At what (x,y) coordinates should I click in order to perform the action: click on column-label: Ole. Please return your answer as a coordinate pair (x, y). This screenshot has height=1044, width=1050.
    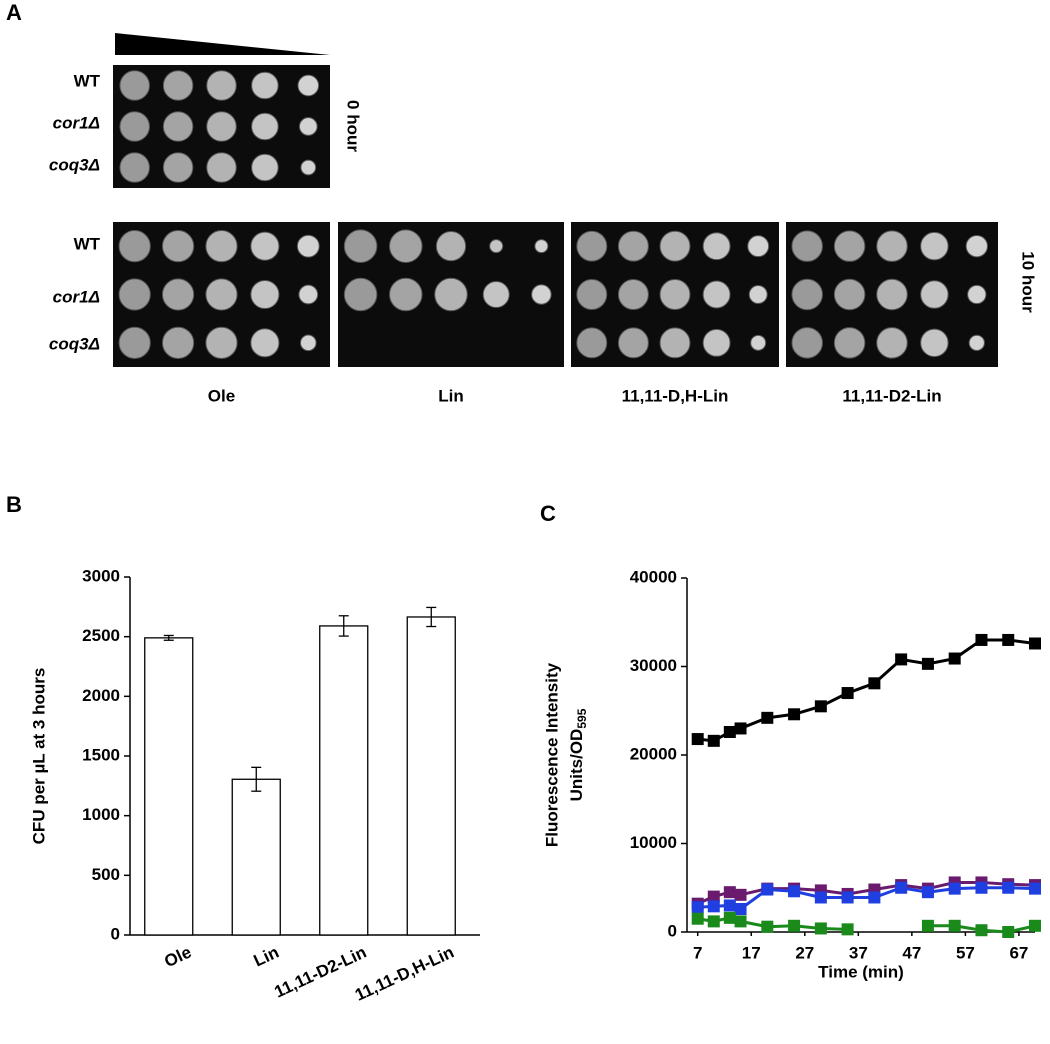
    Looking at the image, I should click on (221, 395).